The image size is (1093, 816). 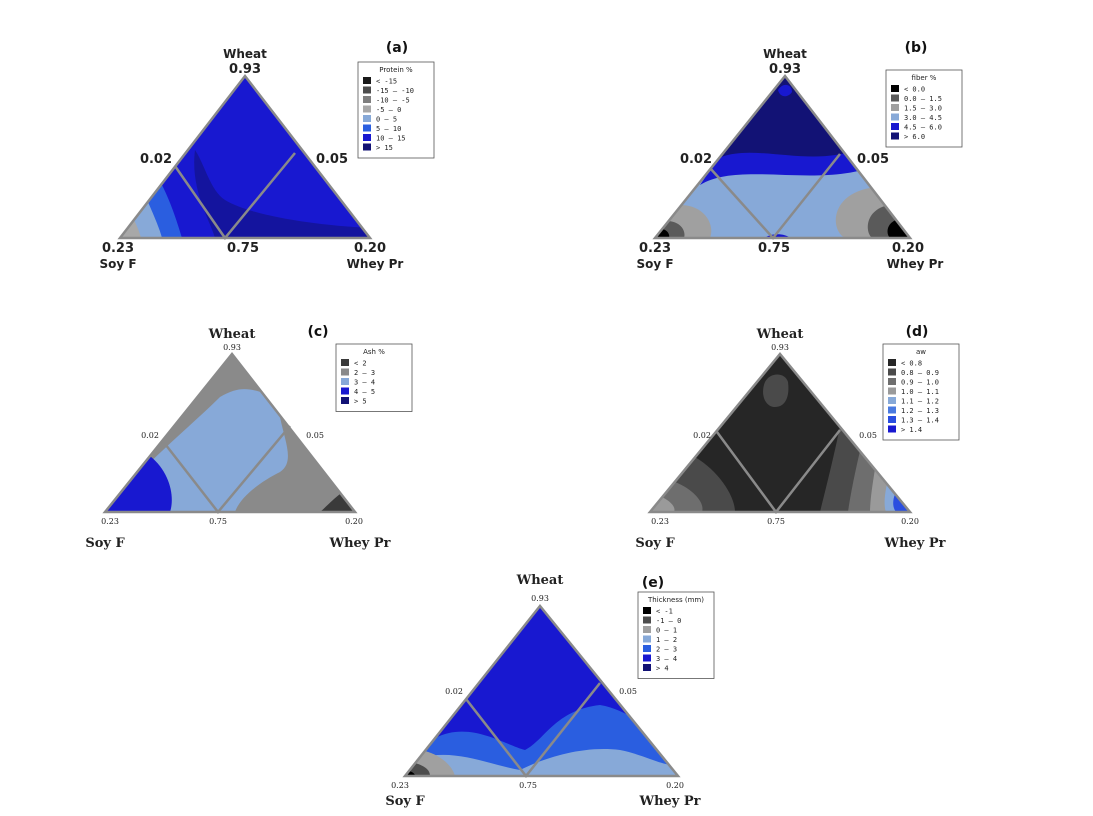 I want to click on legend-entry-label: > 4, so click(x=662, y=669).